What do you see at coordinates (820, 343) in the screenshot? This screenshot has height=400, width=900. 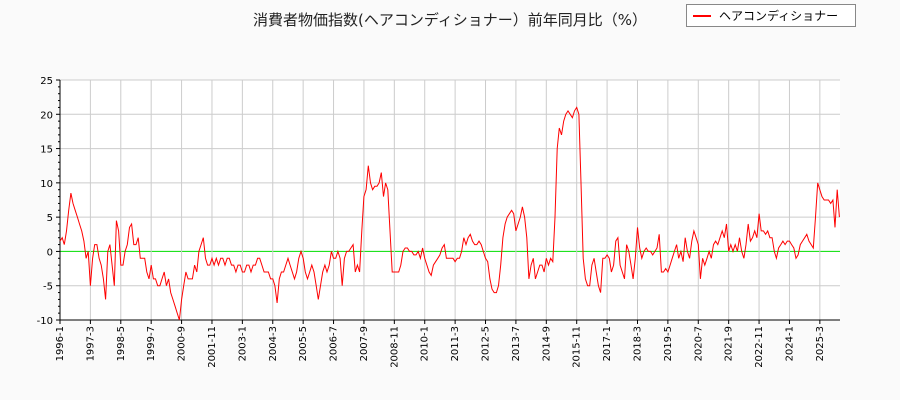 I see `x-tick-label: 2025-3` at bounding box center [820, 343].